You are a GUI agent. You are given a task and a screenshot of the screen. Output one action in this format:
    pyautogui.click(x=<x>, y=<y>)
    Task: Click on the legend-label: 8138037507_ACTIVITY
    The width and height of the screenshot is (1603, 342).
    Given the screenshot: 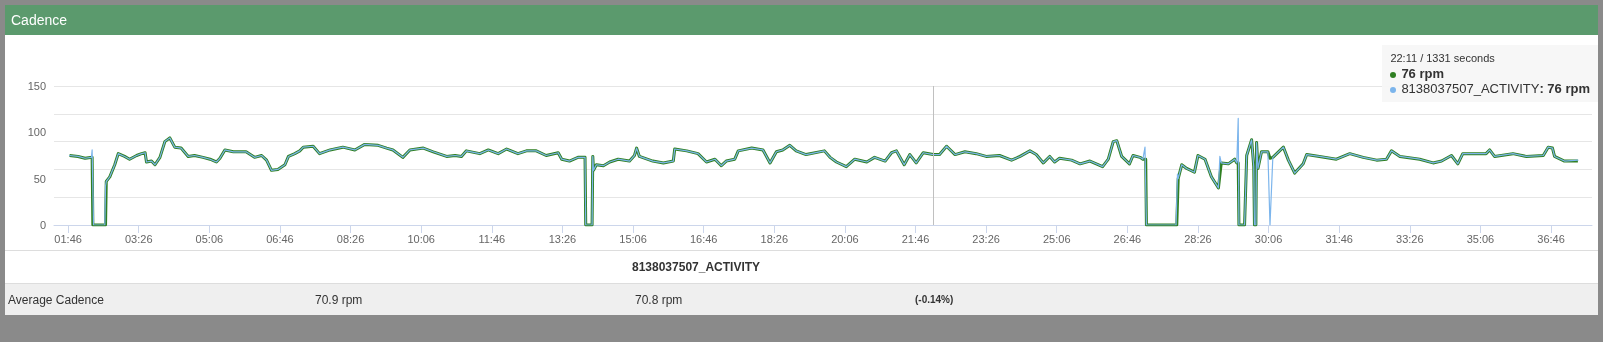 What is the action you would take?
    pyautogui.click(x=1470, y=88)
    